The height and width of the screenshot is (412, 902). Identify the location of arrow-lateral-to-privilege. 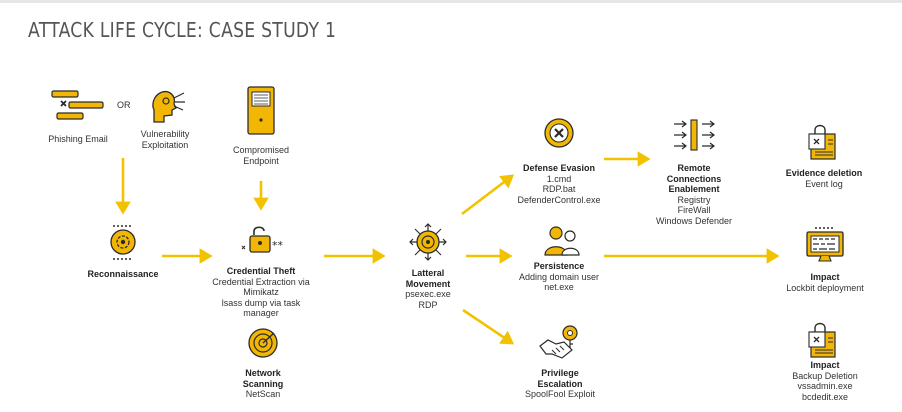
(488, 326).